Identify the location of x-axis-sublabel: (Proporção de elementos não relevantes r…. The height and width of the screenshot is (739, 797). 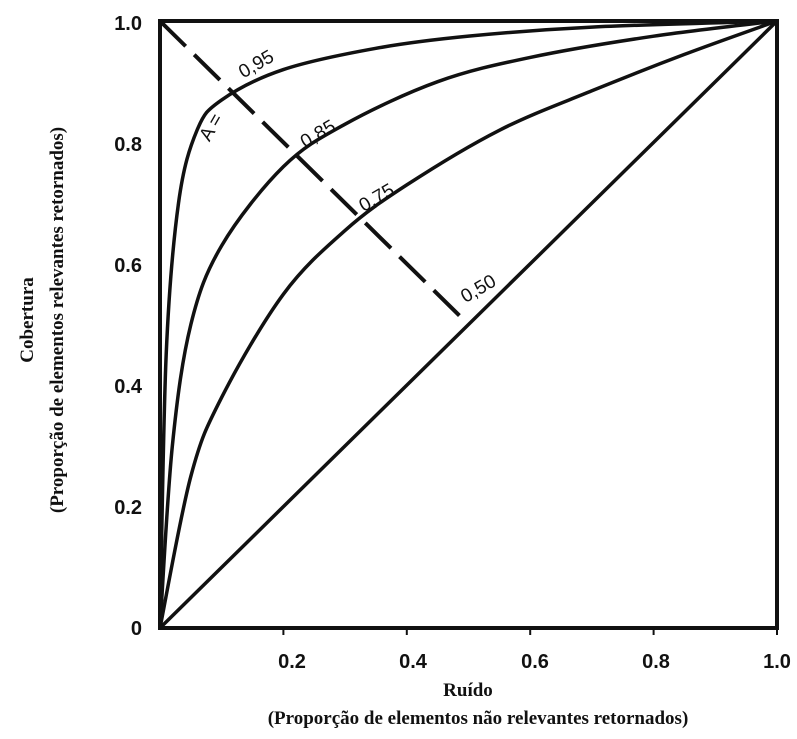
(478, 718).